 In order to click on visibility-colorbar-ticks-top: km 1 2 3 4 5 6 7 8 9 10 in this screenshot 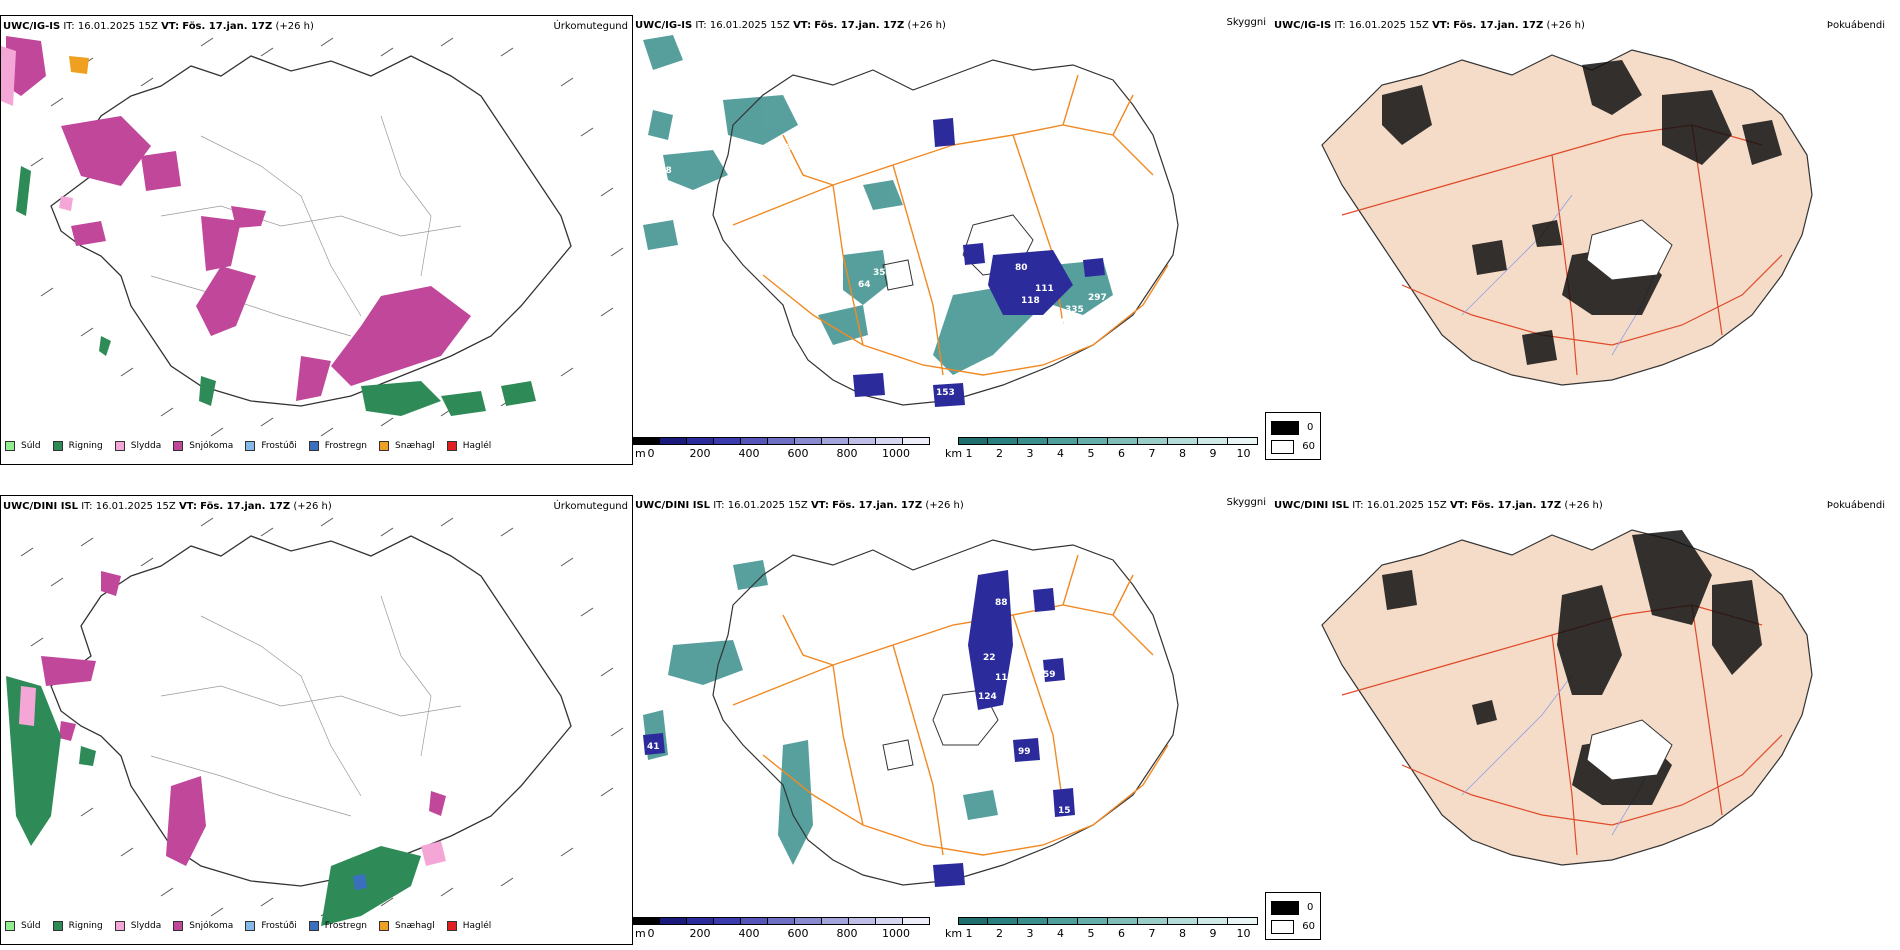, I will do `click(1103, 454)`.